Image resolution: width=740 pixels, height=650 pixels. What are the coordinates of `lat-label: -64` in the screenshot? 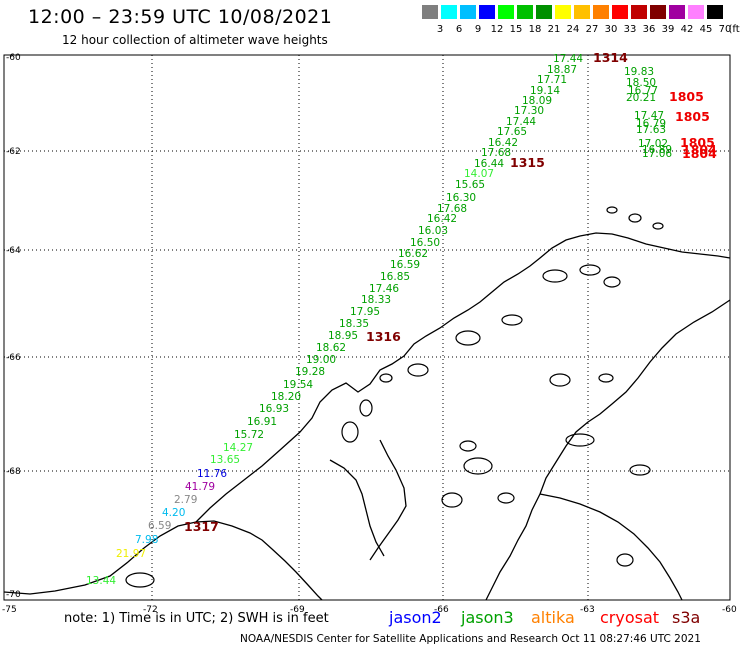 It's located at (13, 251).